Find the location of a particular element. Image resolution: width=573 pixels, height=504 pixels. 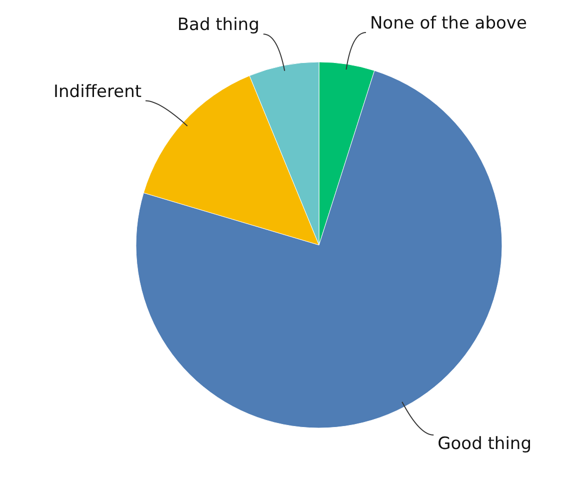

slice-label: Bad thing is located at coordinates (218, 25).